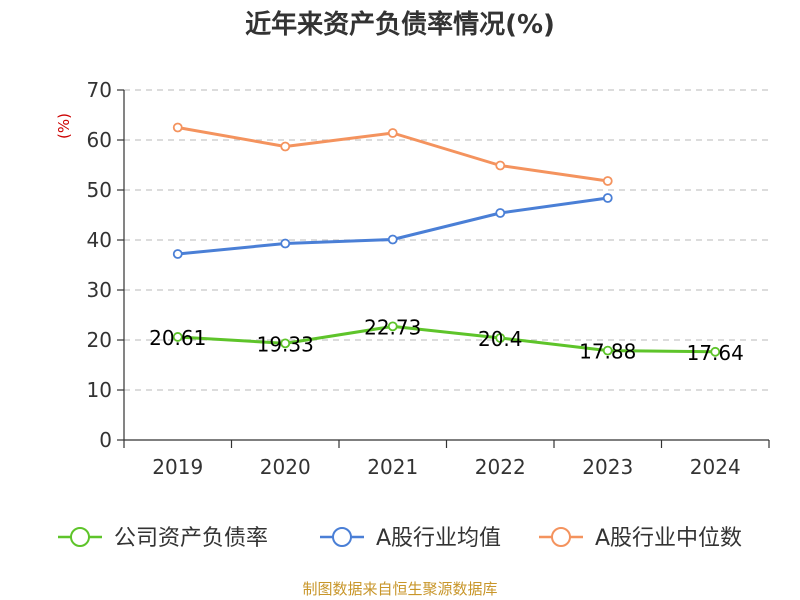 This screenshot has width=800, height=600. What do you see at coordinates (99, 390) in the screenshot?
I see `y-tick-label: 10` at bounding box center [99, 390].